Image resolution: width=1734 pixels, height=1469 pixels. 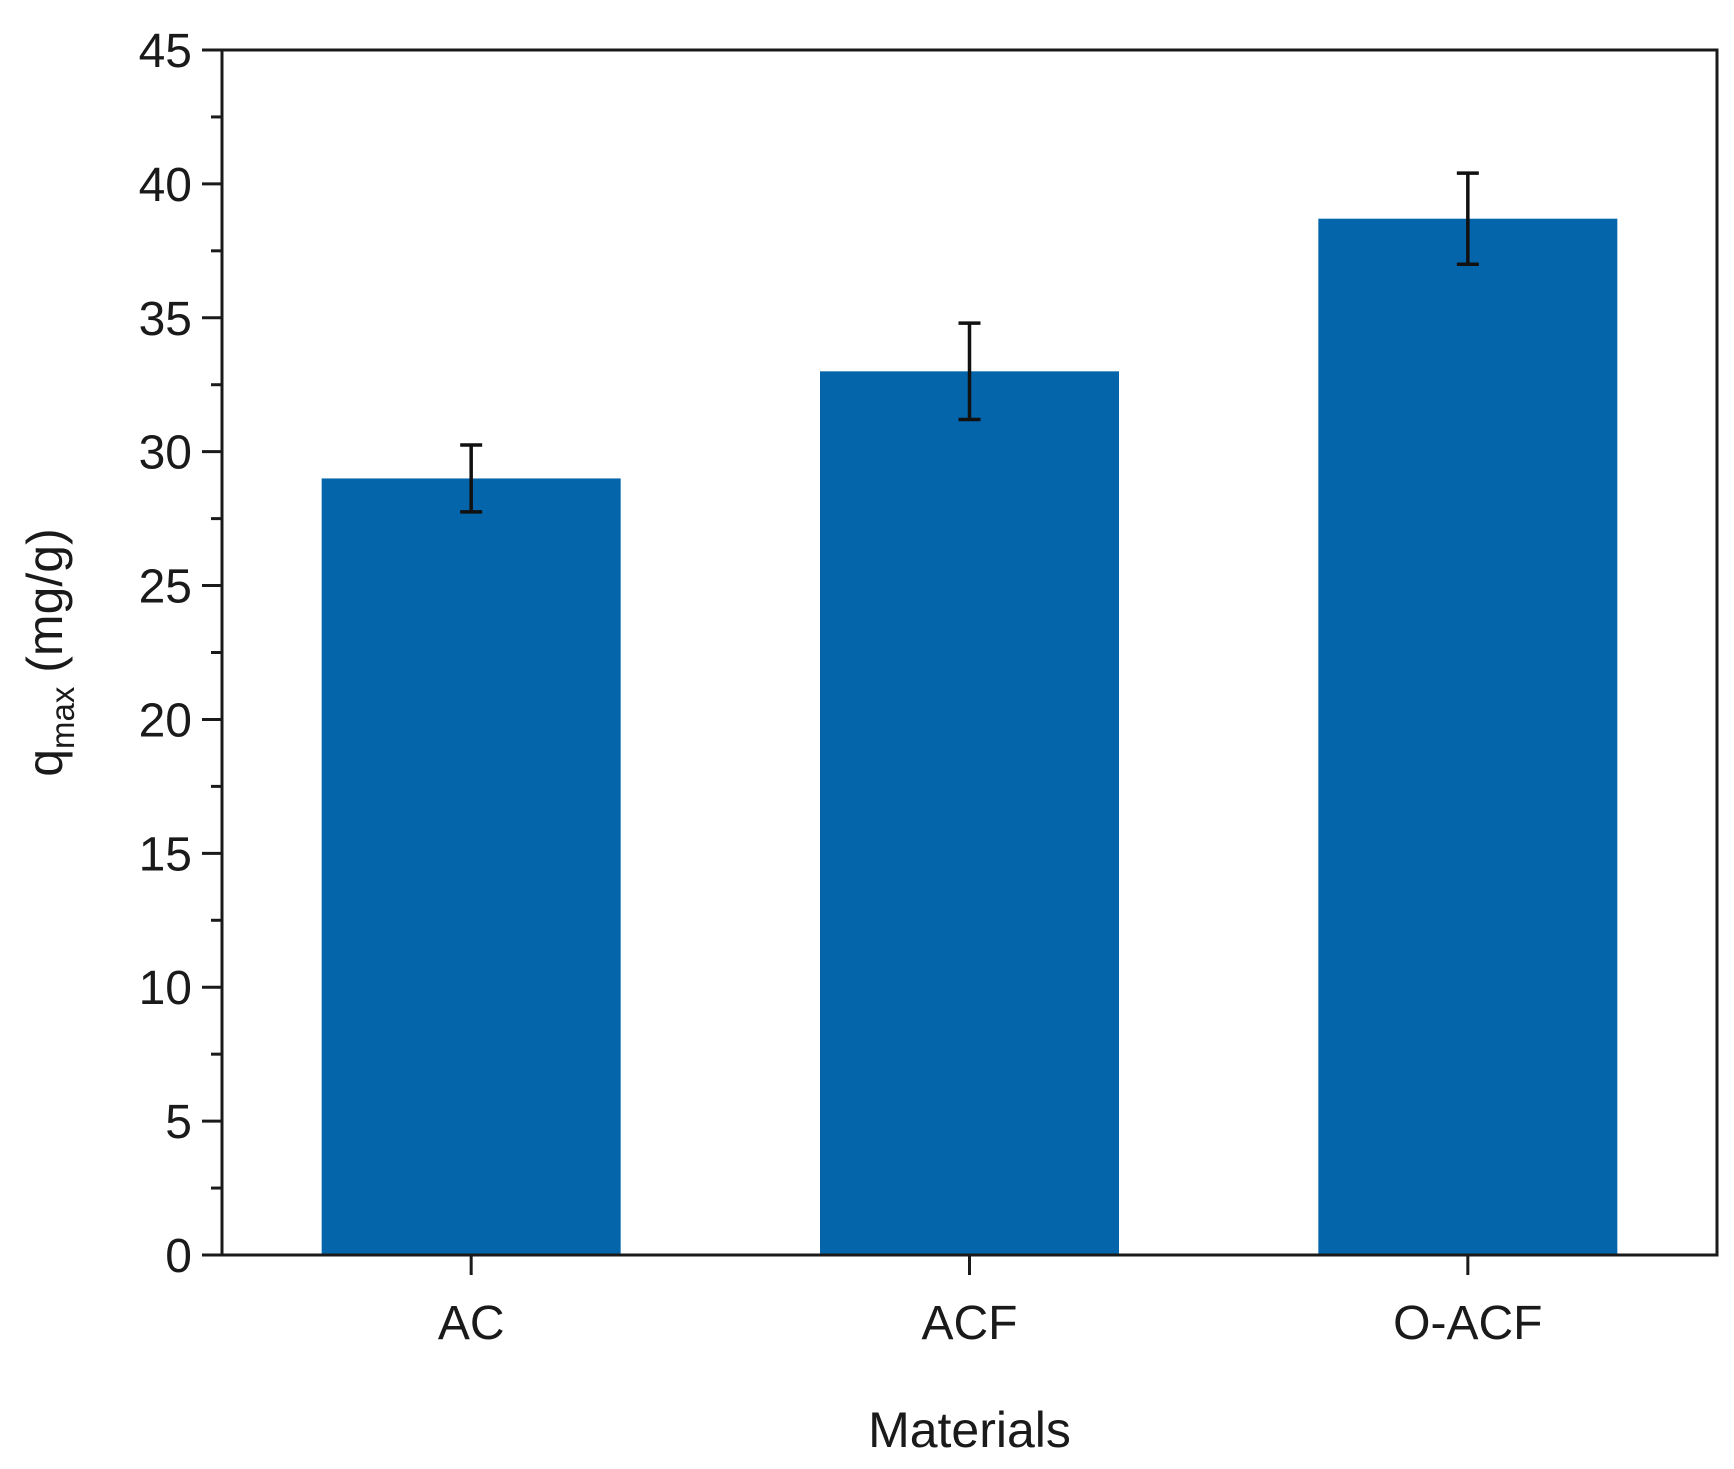 I want to click on y-tick-label: 30, so click(x=165, y=453).